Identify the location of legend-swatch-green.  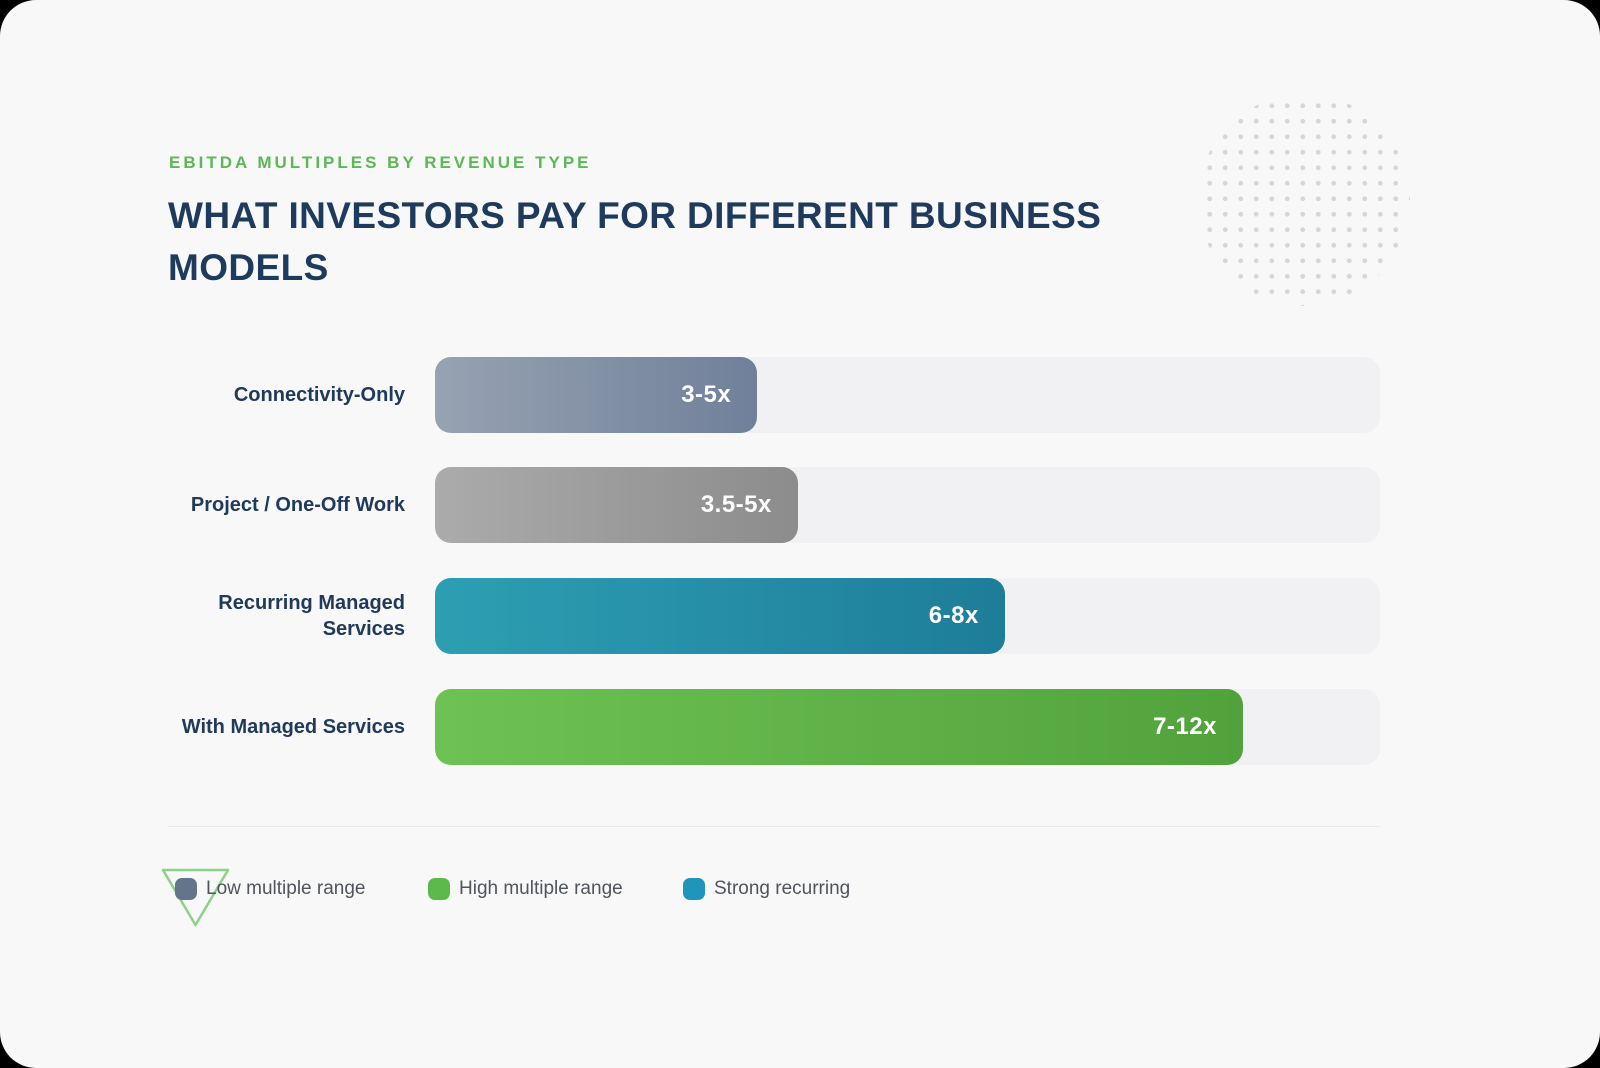
(439, 889).